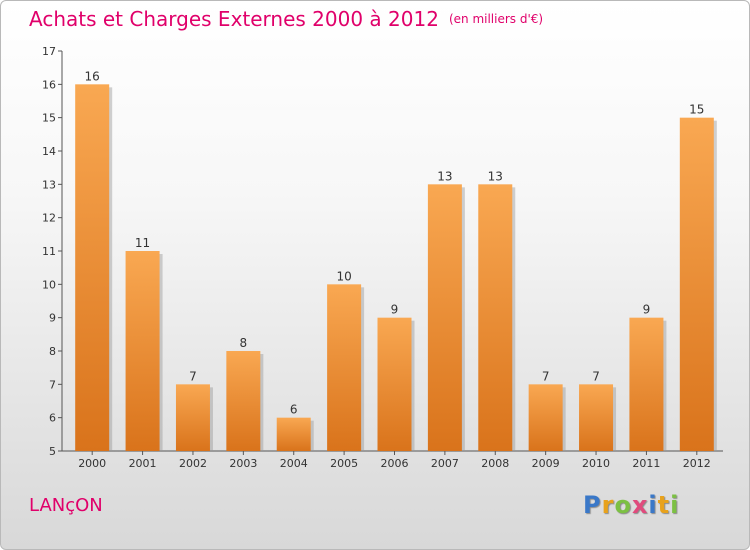  I want to click on x-tick-label: 2003, so click(243, 463).